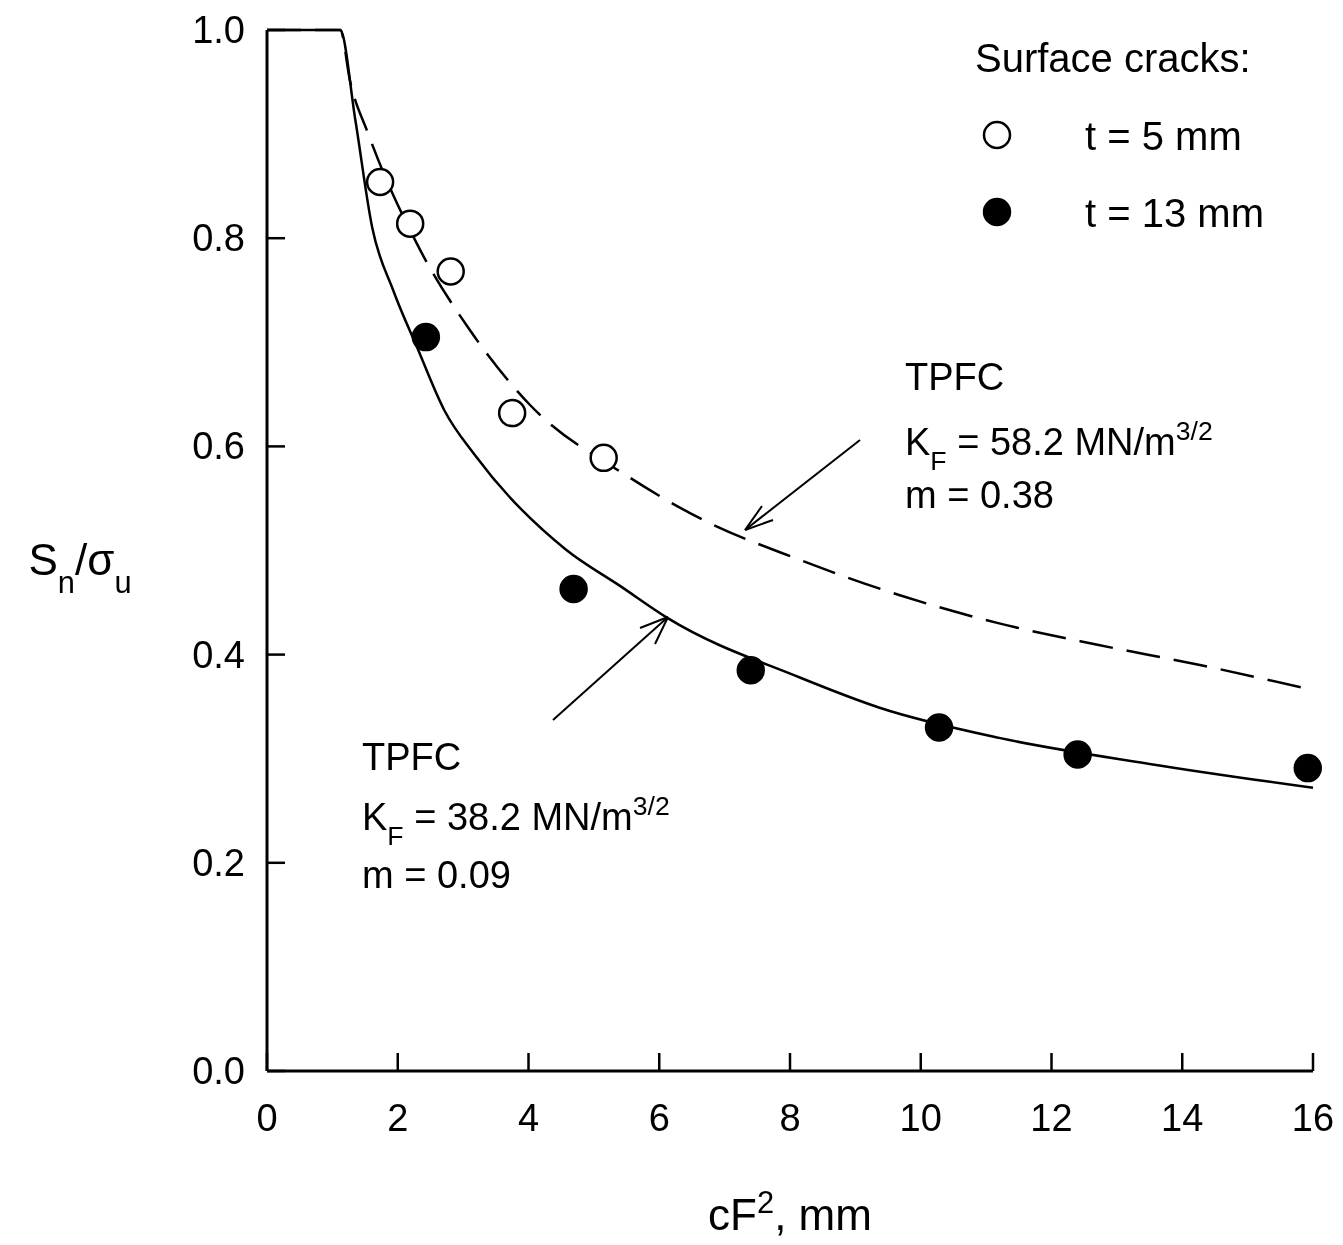 This screenshot has height=1245, width=1343. Describe the element at coordinates (267, 1118) in the screenshot. I see `x-tick-label: 0` at that location.